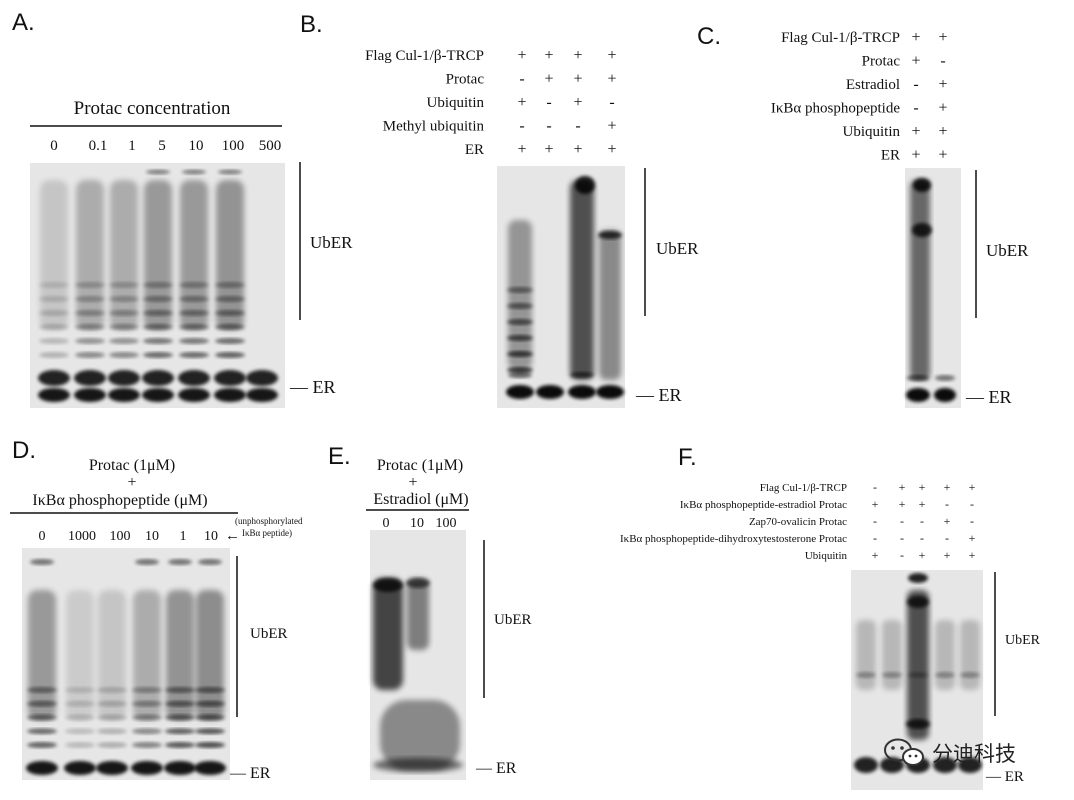 This screenshot has width=1074, height=800. What do you see at coordinates (232, 536) in the screenshot?
I see `panel-d-arrow: ←` at bounding box center [232, 536].